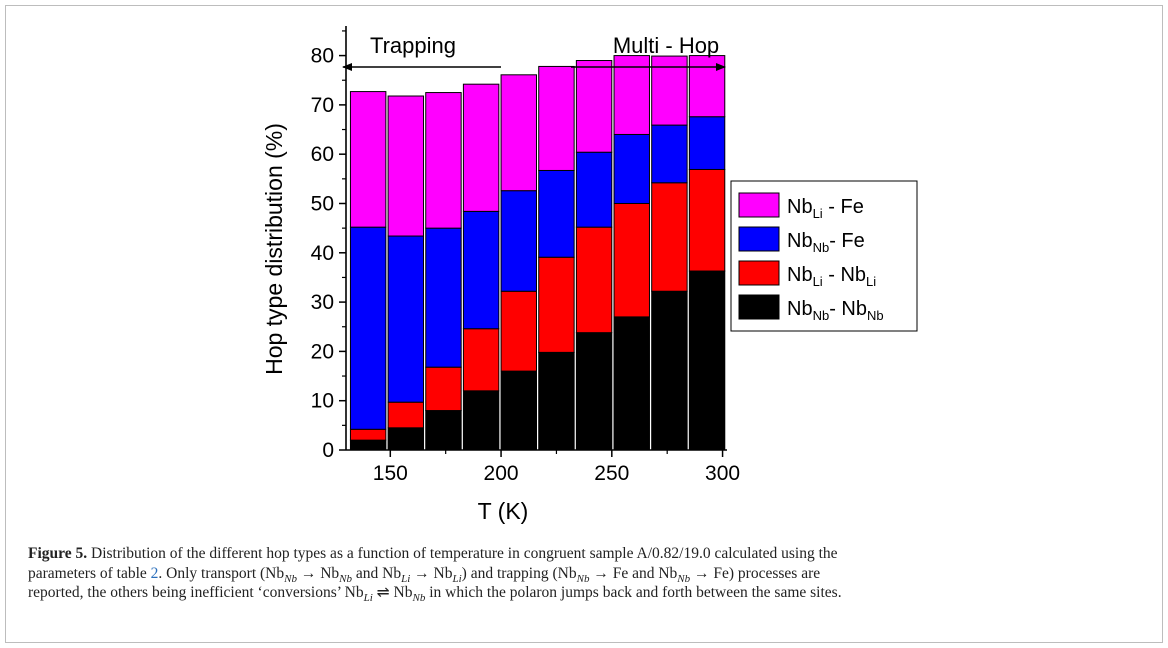  What do you see at coordinates (824, 256) in the screenshot?
I see `legend: NbLi - Fe NbNb- Fe NbLi - NbLi NbNb- NbNb` at bounding box center [824, 256].